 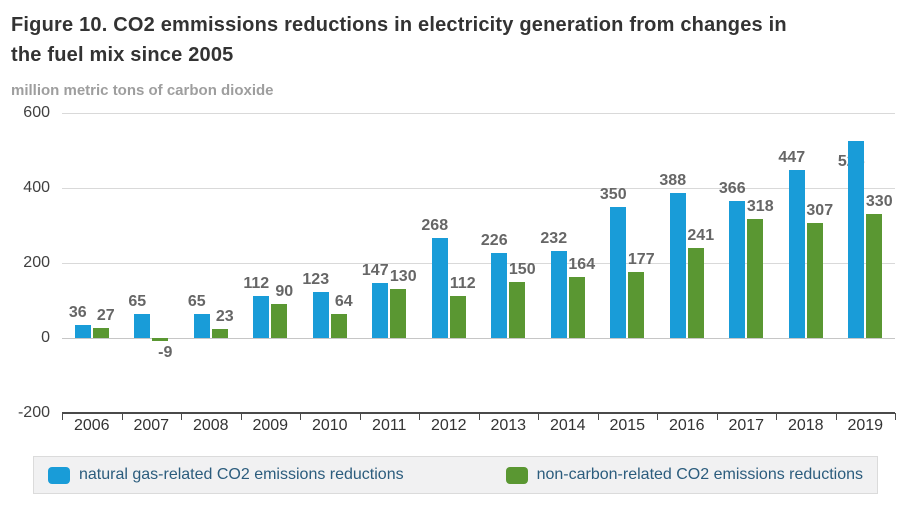 I want to click on bar-value-label: 307, so click(x=820, y=210).